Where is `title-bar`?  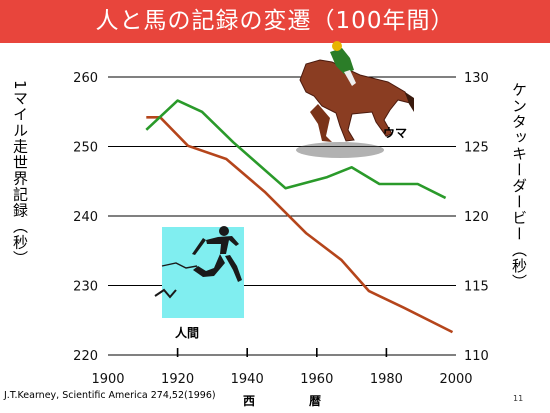 title-bar is located at coordinates (275, 21).